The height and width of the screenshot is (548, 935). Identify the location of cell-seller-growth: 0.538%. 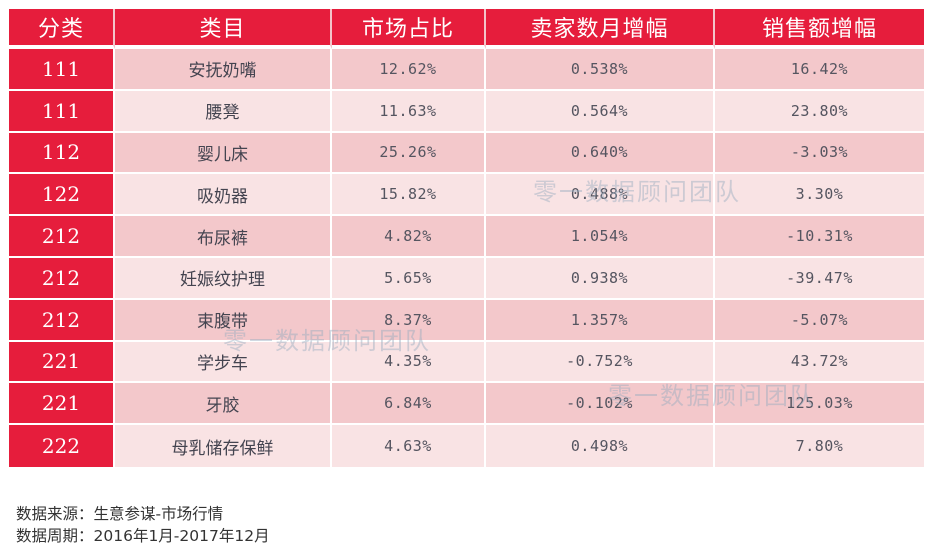
(600, 70).